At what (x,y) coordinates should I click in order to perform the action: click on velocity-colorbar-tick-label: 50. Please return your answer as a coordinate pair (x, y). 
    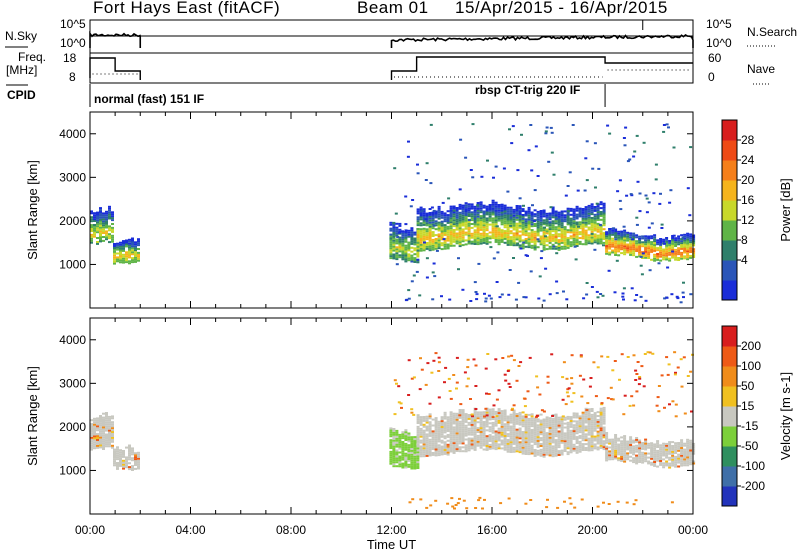
    Looking at the image, I should click on (748, 386).